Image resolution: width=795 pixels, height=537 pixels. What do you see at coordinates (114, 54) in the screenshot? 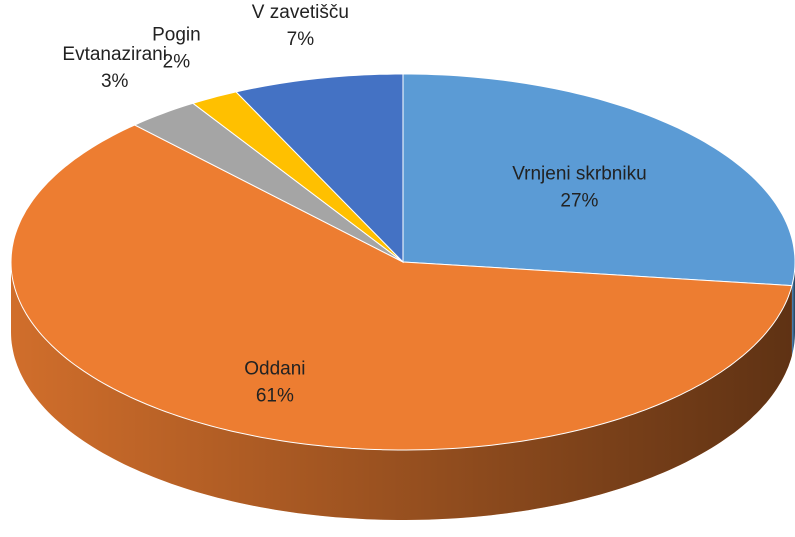
I see `slice-label-name: Evtanazirani` at bounding box center [114, 54].